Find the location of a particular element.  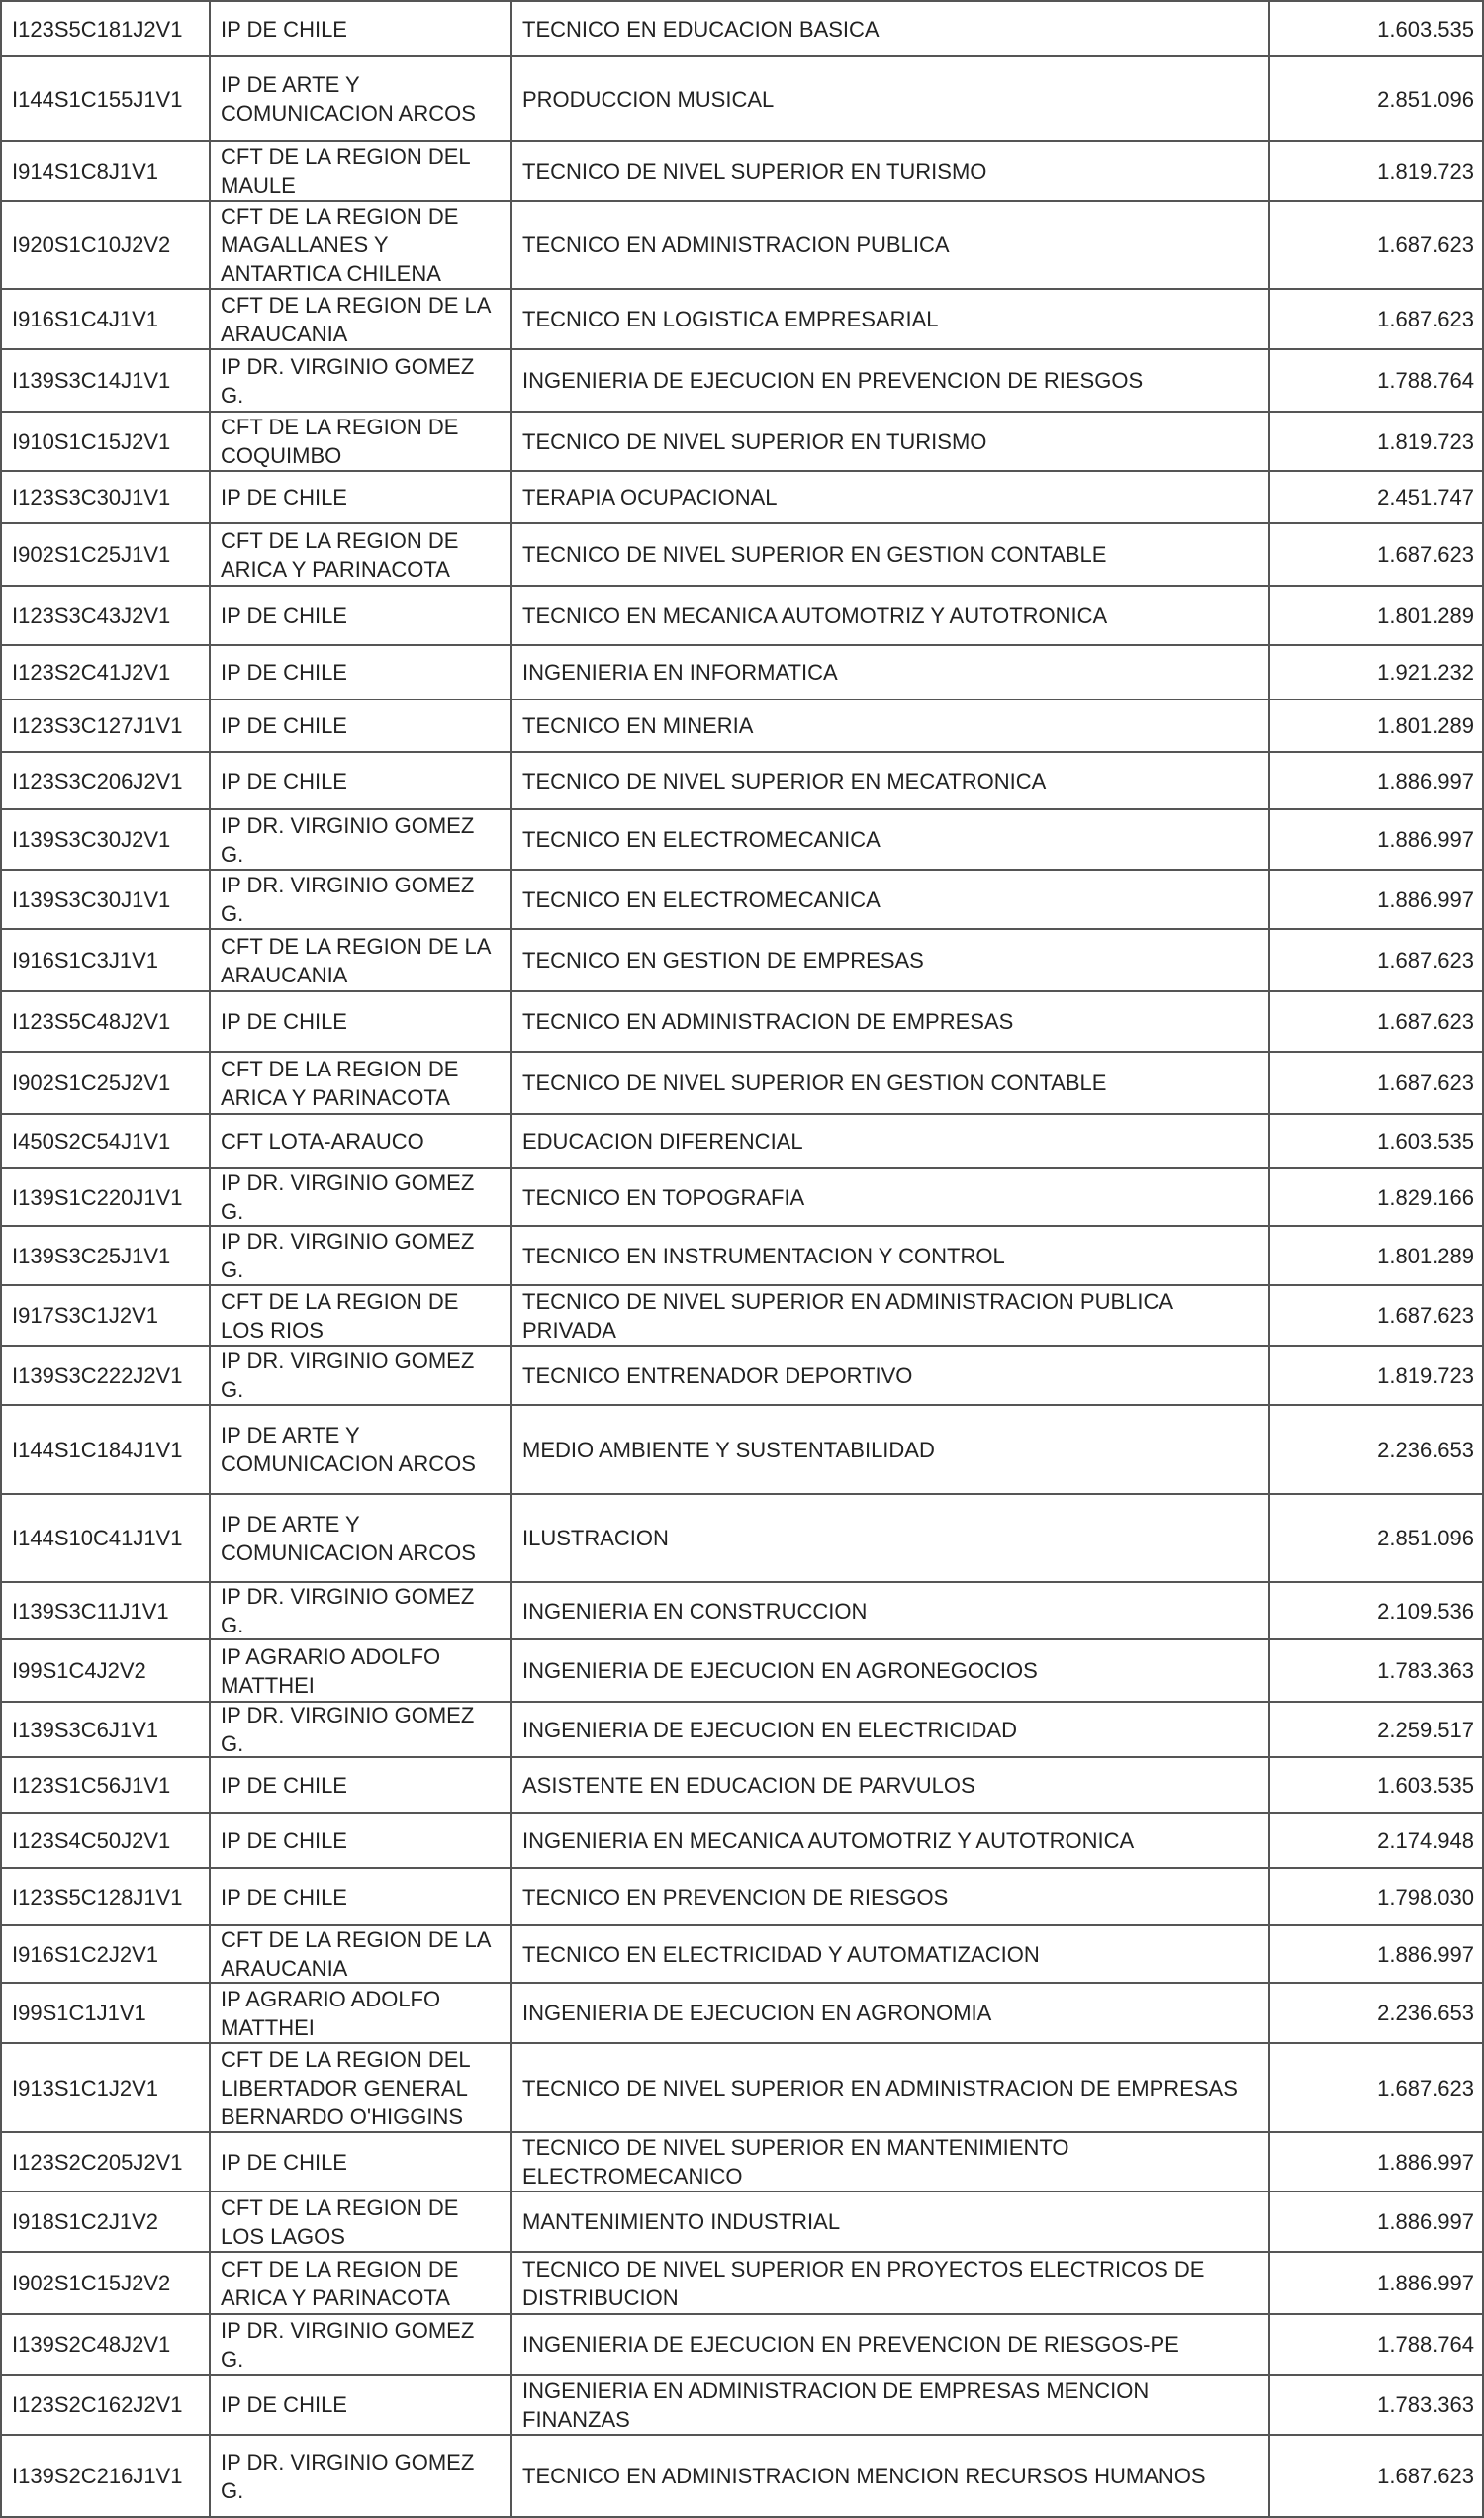

cell-code: I139S3C30J1V1 is located at coordinates (106, 899).